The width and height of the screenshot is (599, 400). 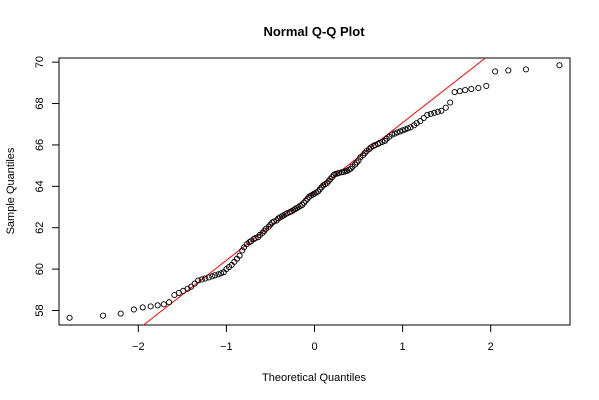 What do you see at coordinates (11, 190) in the screenshot?
I see `y-axis-label: Sample Quantiles` at bounding box center [11, 190].